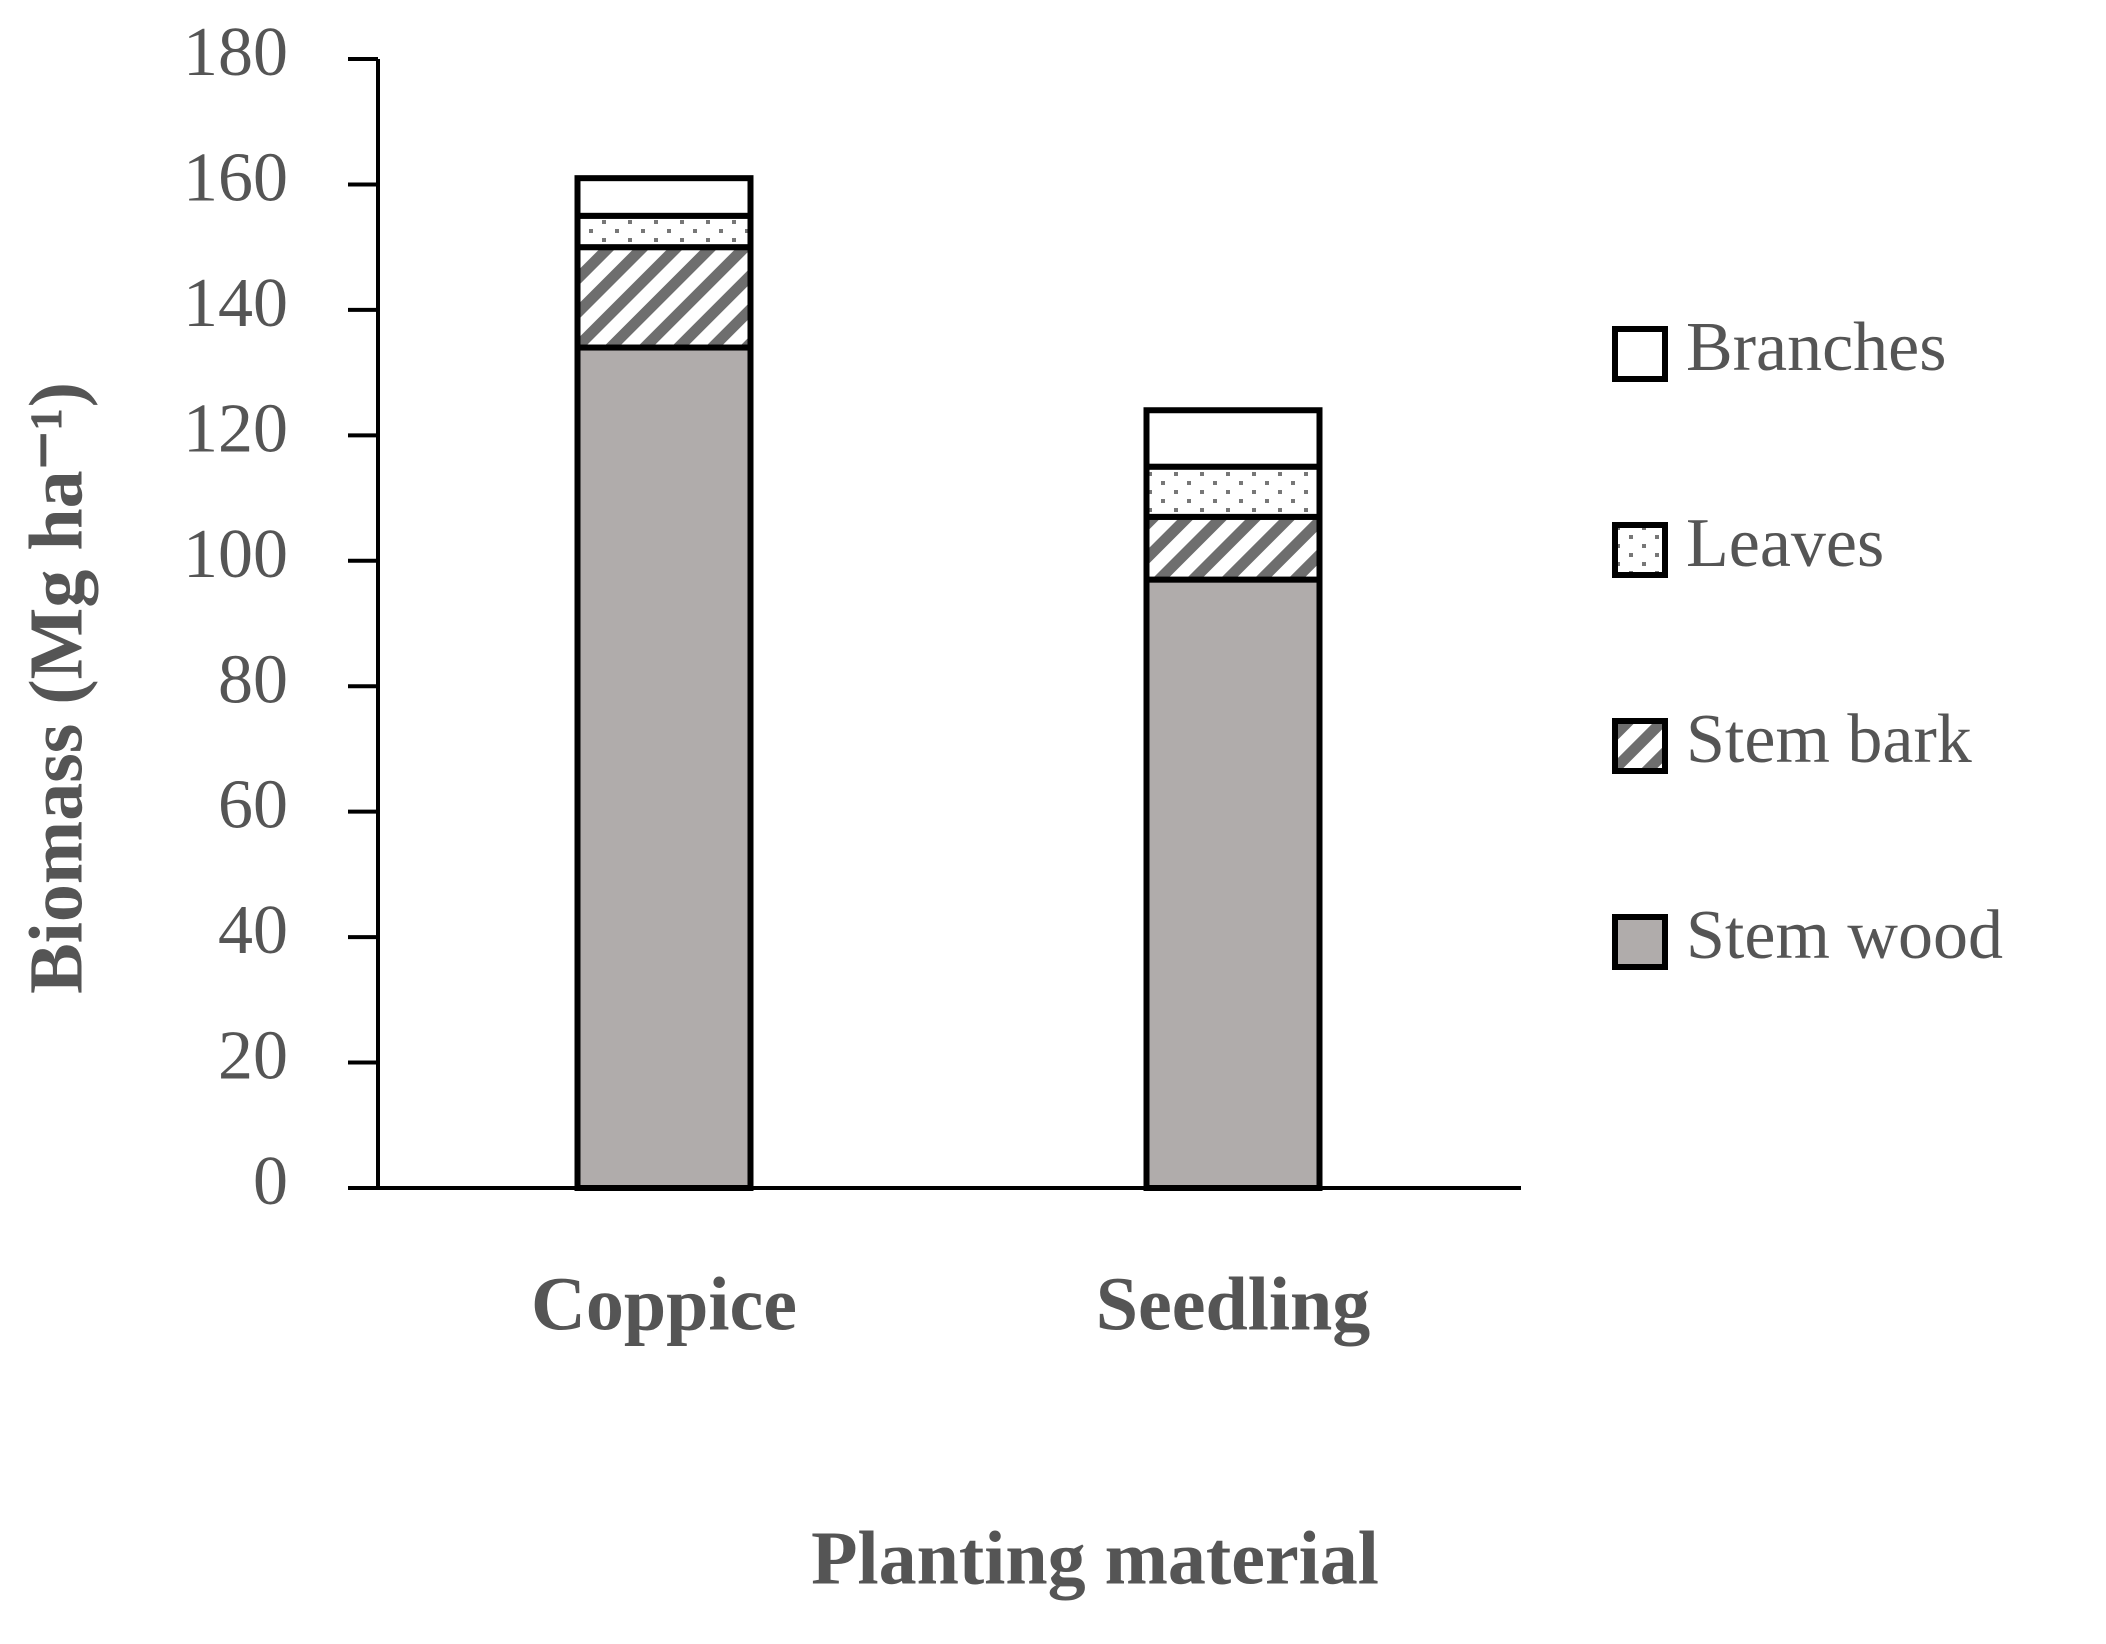 The height and width of the screenshot is (1644, 2106). What do you see at coordinates (235, 52) in the screenshot?
I see `y-tick-label: 180` at bounding box center [235, 52].